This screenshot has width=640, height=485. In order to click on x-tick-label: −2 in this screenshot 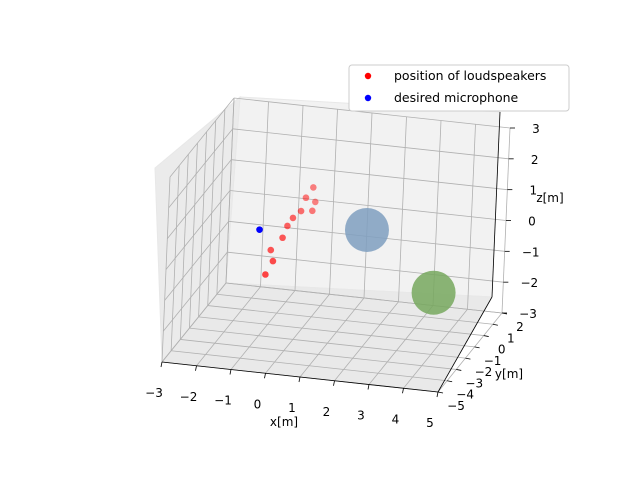, I will do `click(189, 397)`.